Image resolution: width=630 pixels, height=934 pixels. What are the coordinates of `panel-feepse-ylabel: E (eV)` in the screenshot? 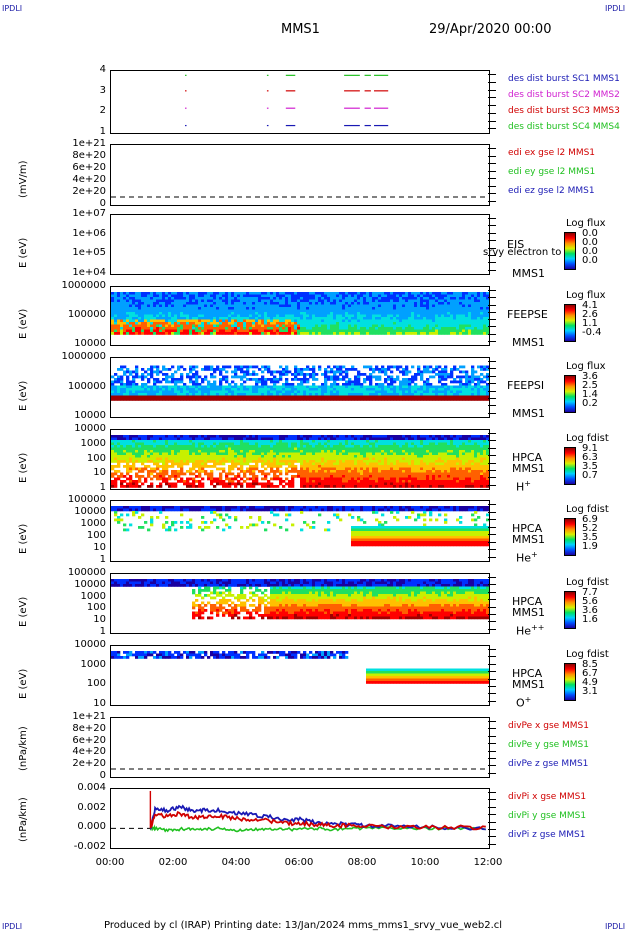 It's located at (23, 323).